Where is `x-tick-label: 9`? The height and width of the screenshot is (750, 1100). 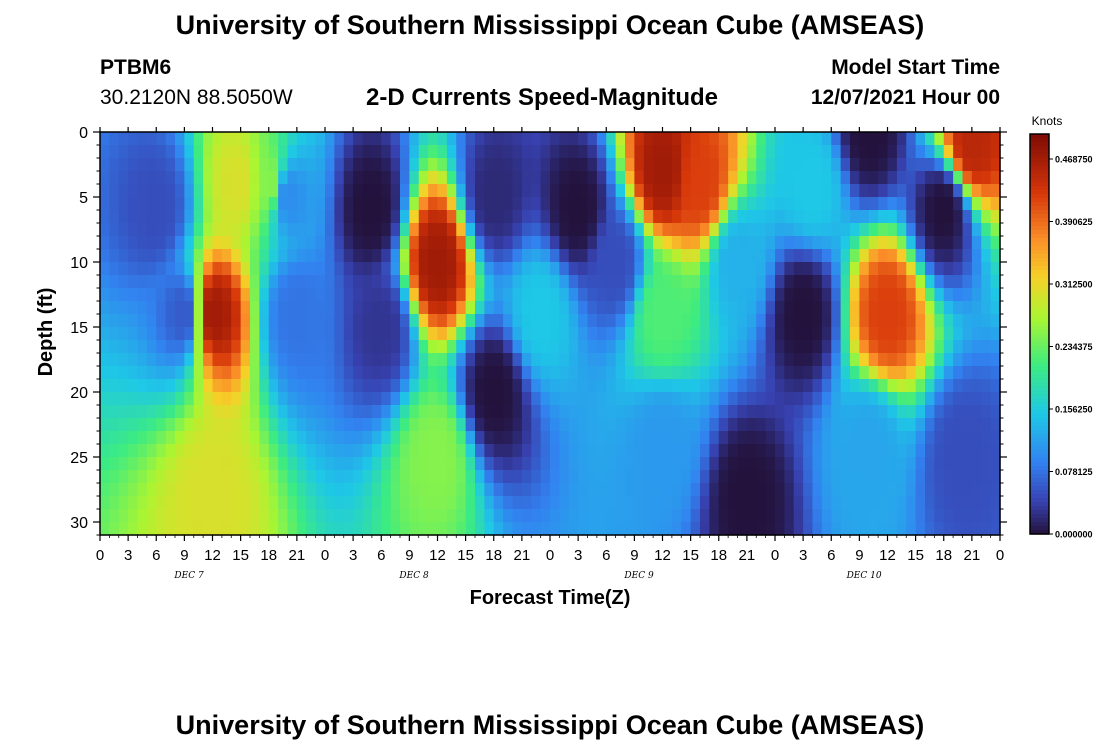
x-tick-label: 9 is located at coordinates (184, 555).